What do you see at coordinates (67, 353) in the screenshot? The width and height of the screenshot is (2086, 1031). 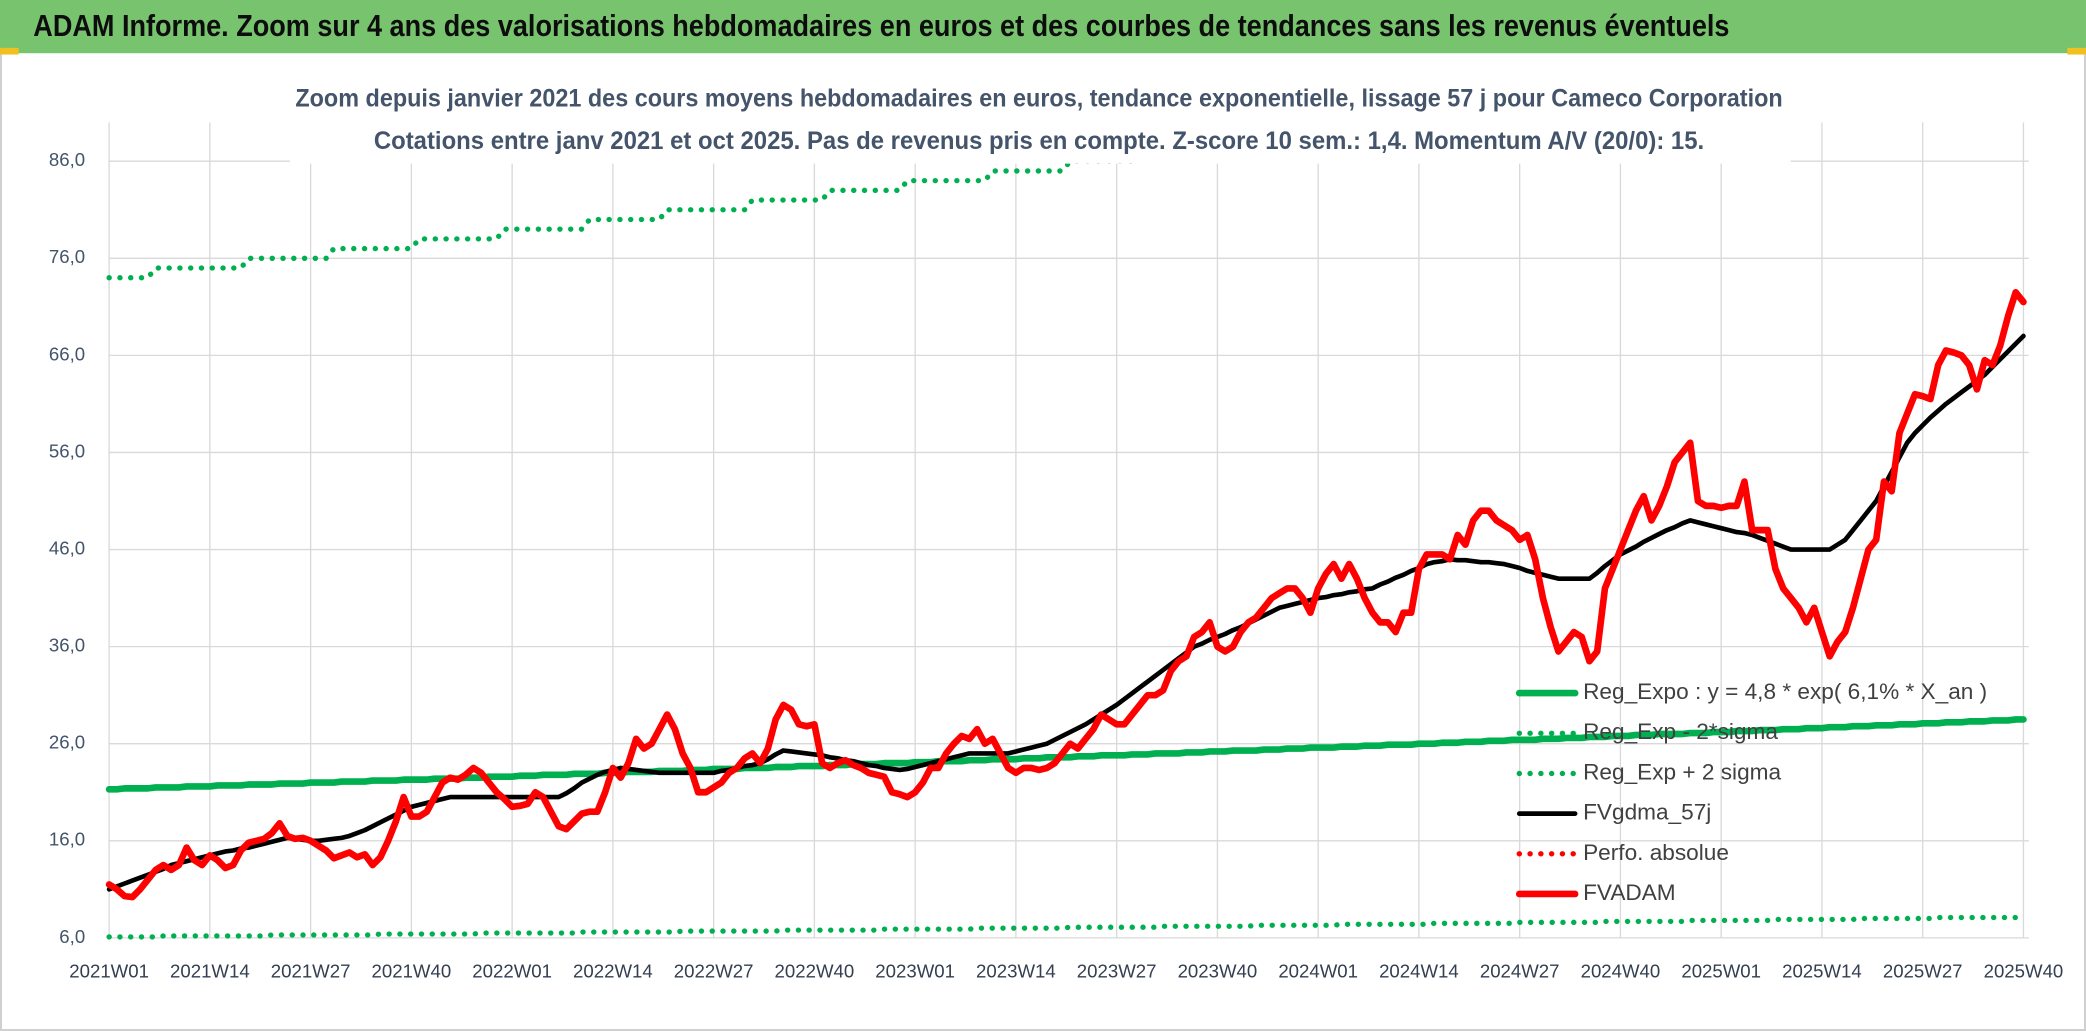 I see `y-tick-label: 66,0` at bounding box center [67, 353].